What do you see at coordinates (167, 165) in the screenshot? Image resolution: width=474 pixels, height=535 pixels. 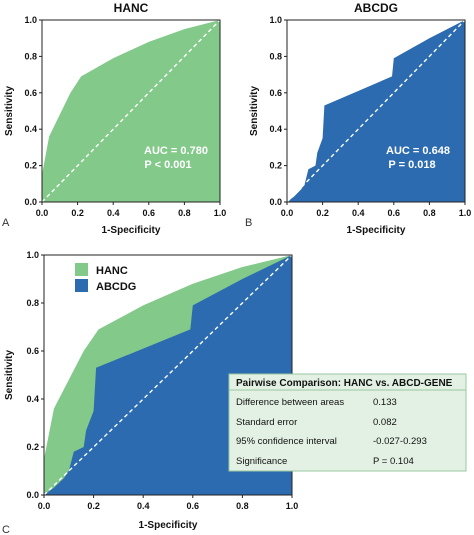 I see `p-value-label-hanc: P < 0.001` at bounding box center [167, 165].